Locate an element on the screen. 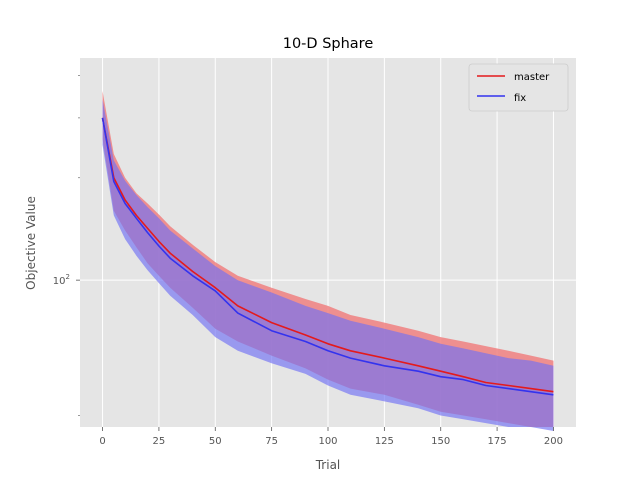  x-tick-label: 25 is located at coordinates (159, 441).